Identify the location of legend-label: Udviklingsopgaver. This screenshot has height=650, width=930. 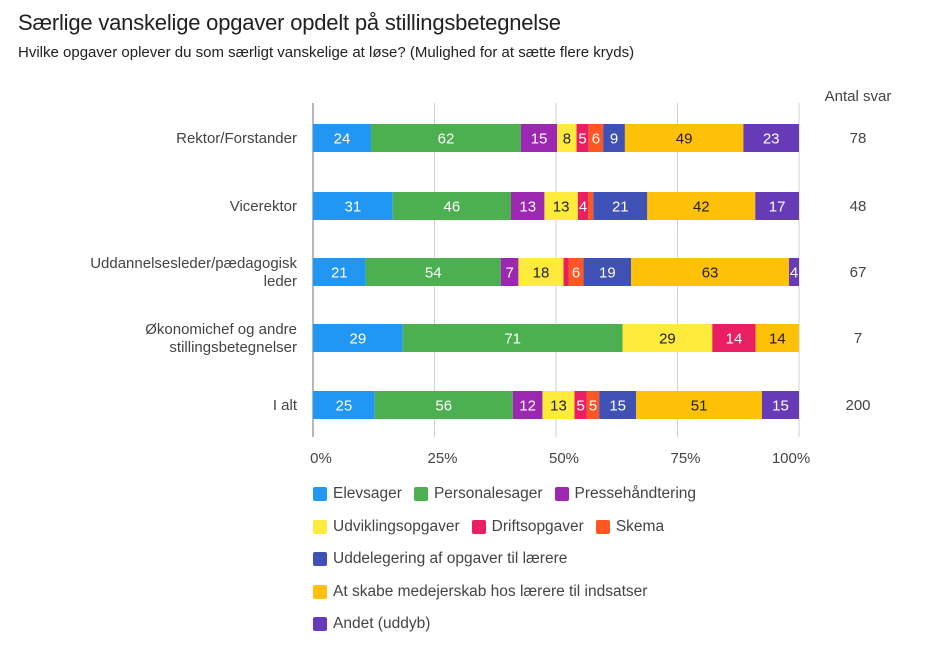
(396, 526).